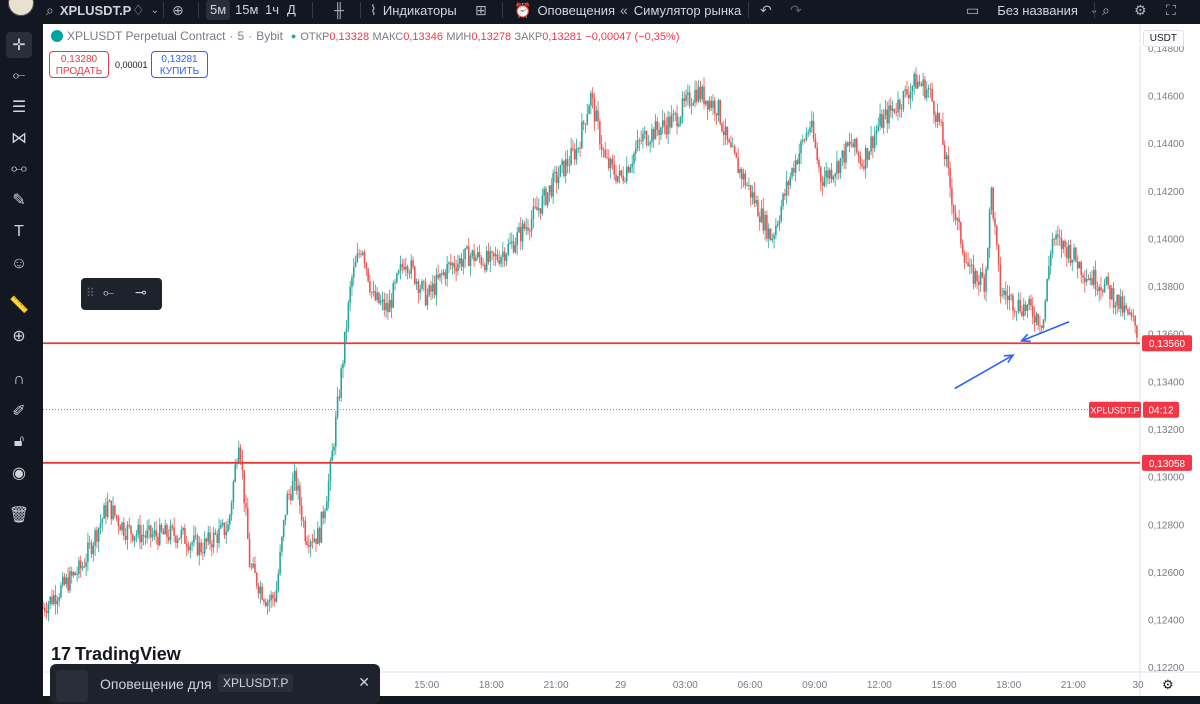 Image resolution: width=1200 pixels, height=704 pixels. Describe the element at coordinates (215, 684) in the screenshot. I see `alert-notification: Оповещение для XPLUSDT.P ✕` at that location.